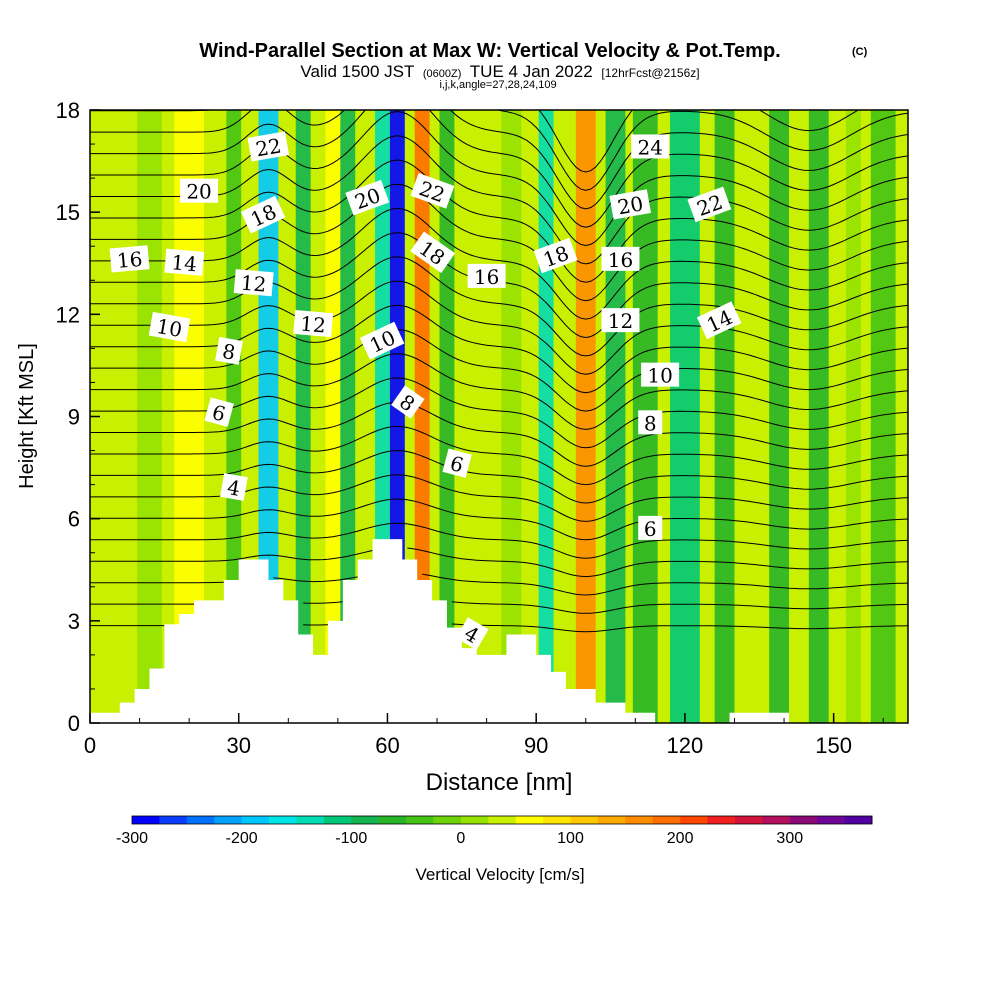  I want to click on contour-label: 10, so click(169, 327).